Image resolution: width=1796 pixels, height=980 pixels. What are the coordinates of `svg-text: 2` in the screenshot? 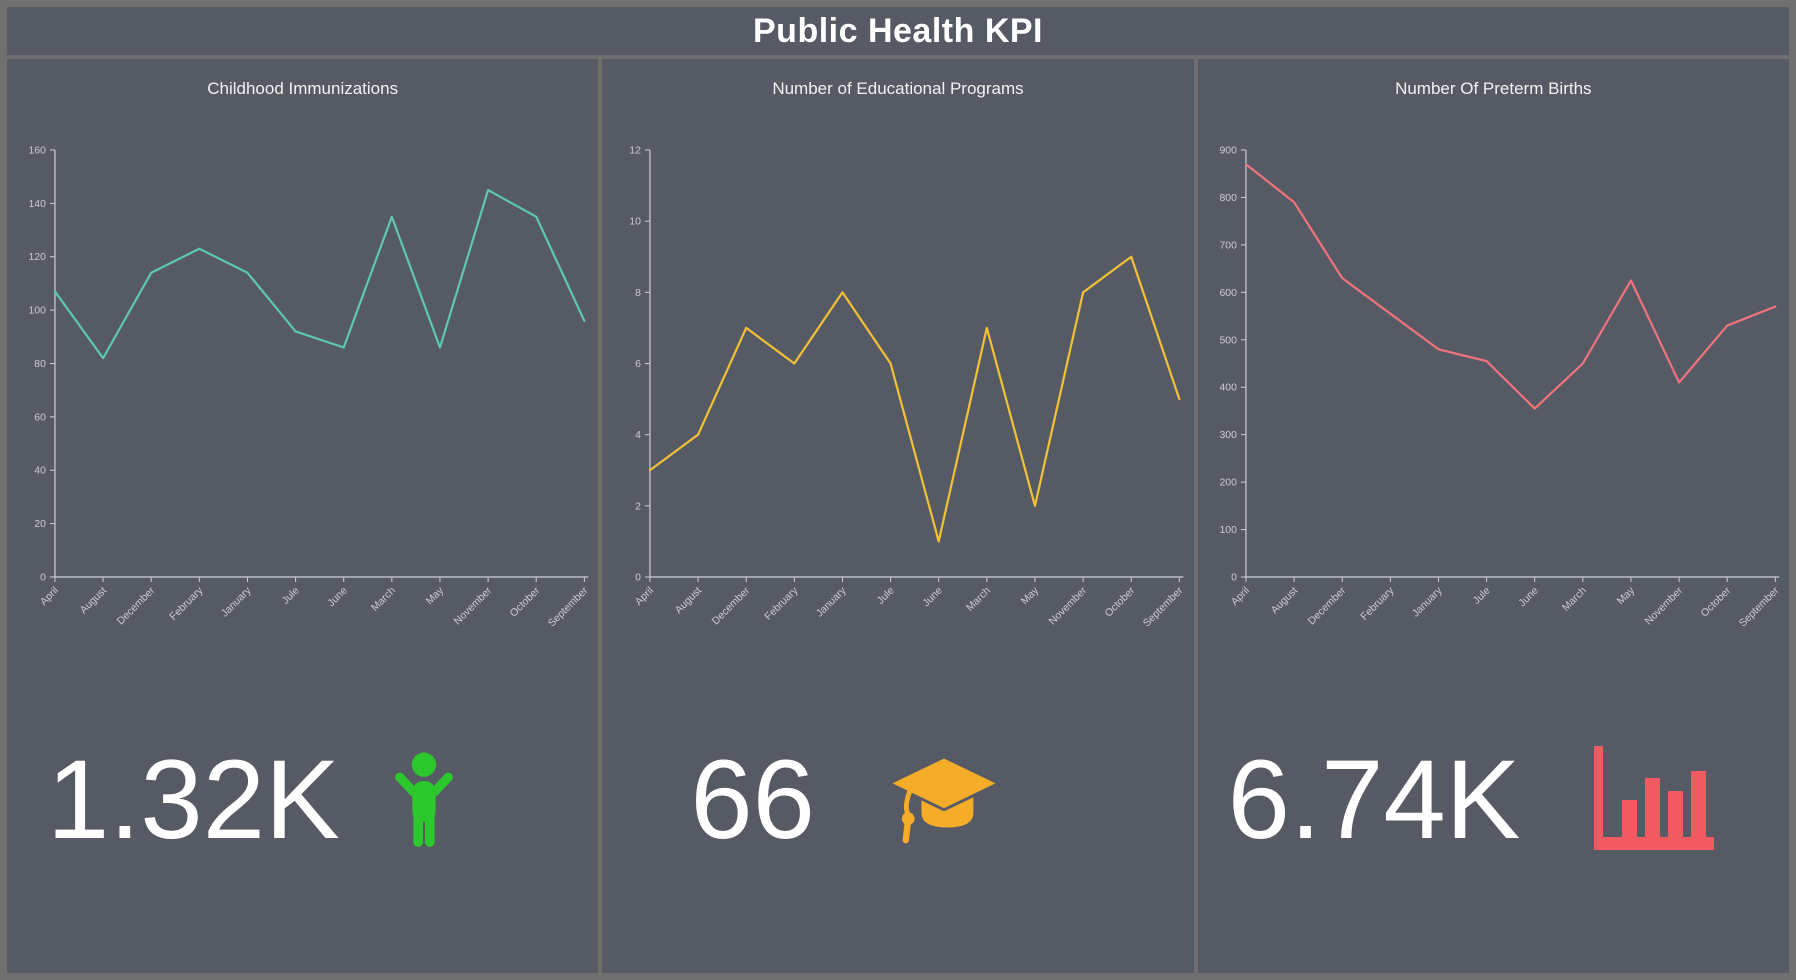 It's located at (638, 506).